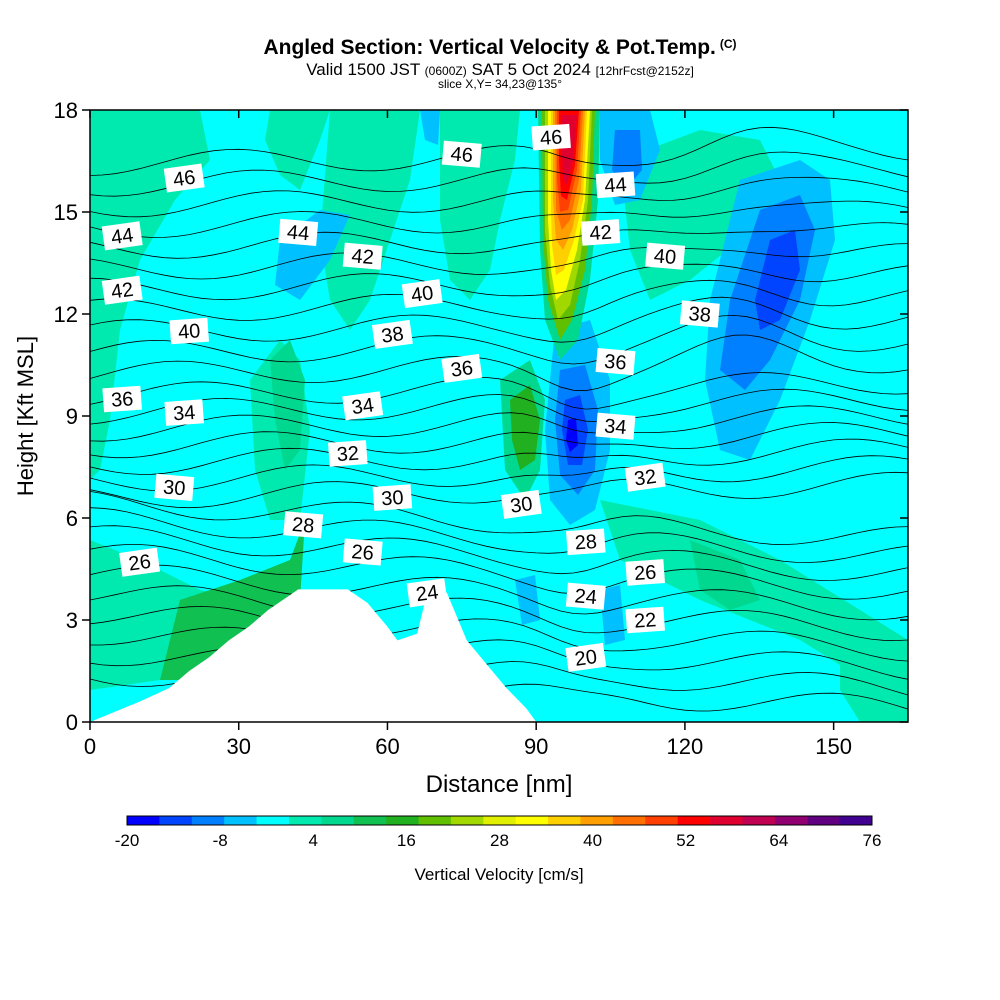 The height and width of the screenshot is (1000, 1000). What do you see at coordinates (778, 840) in the screenshot?
I see `colorbar-tick-label: 64` at bounding box center [778, 840].